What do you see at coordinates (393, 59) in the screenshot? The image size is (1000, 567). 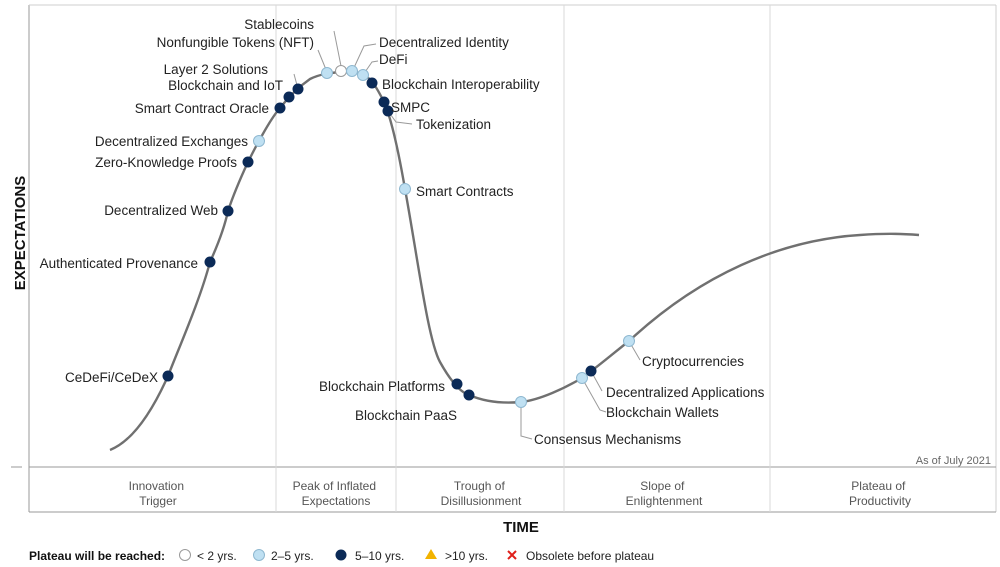 I see `technology-label: DeFi` at bounding box center [393, 59].